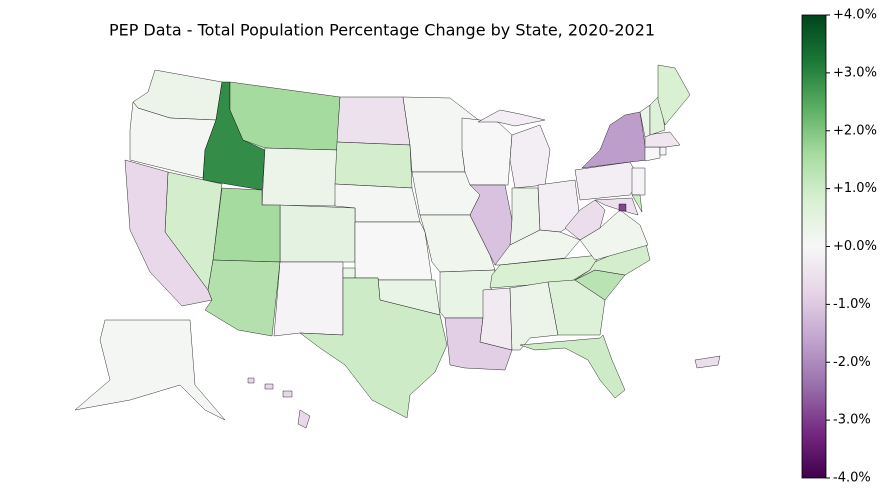 This screenshot has width=890, height=495. I want to click on colorbar-fill, so click(814, 246).